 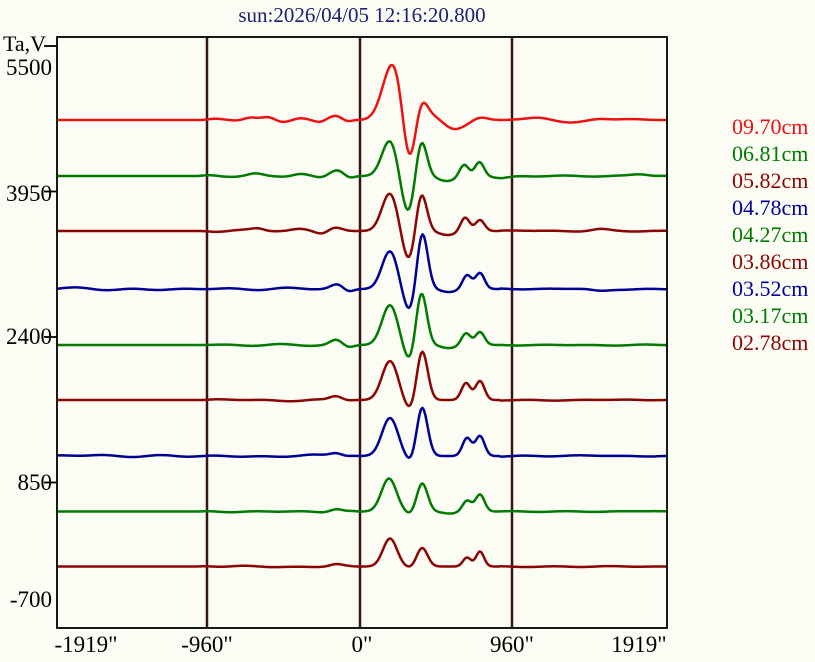 What do you see at coordinates (770, 261) in the screenshot?
I see `legend-item-03.86cm: 03.86cm` at bounding box center [770, 261].